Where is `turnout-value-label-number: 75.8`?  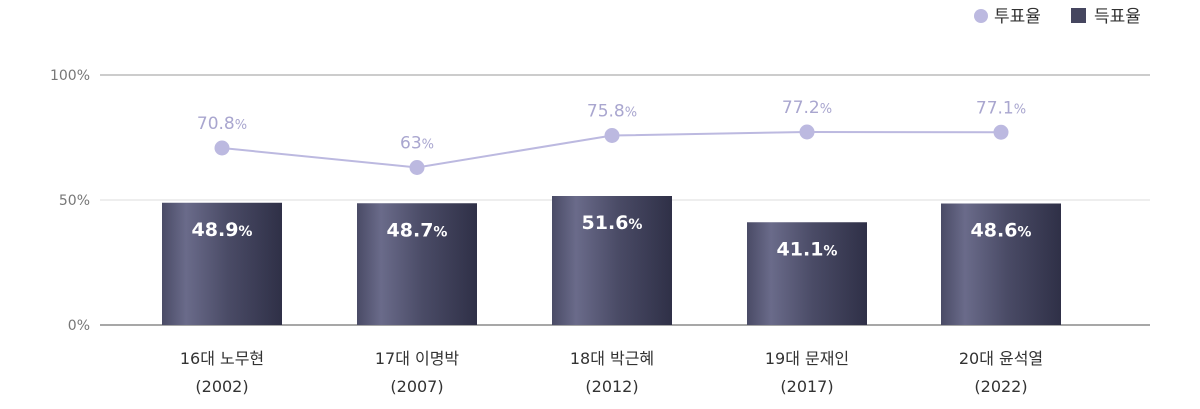 turnout-value-label-number: 75.8 is located at coordinates (606, 112).